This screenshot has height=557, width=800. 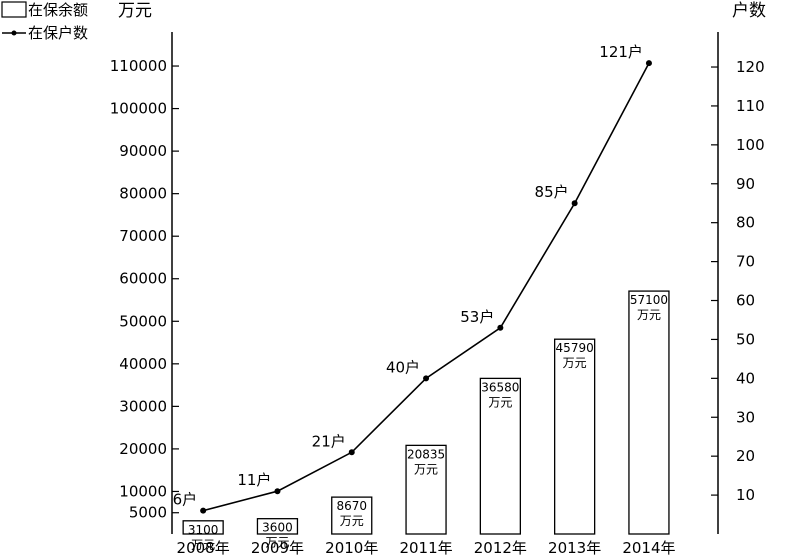 I want to click on right-tick-label: 30, so click(x=745, y=417).